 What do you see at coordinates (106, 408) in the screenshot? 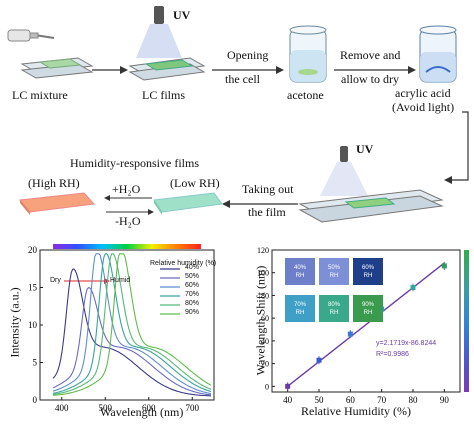
I see `x-tick-label: 500` at bounding box center [106, 408].